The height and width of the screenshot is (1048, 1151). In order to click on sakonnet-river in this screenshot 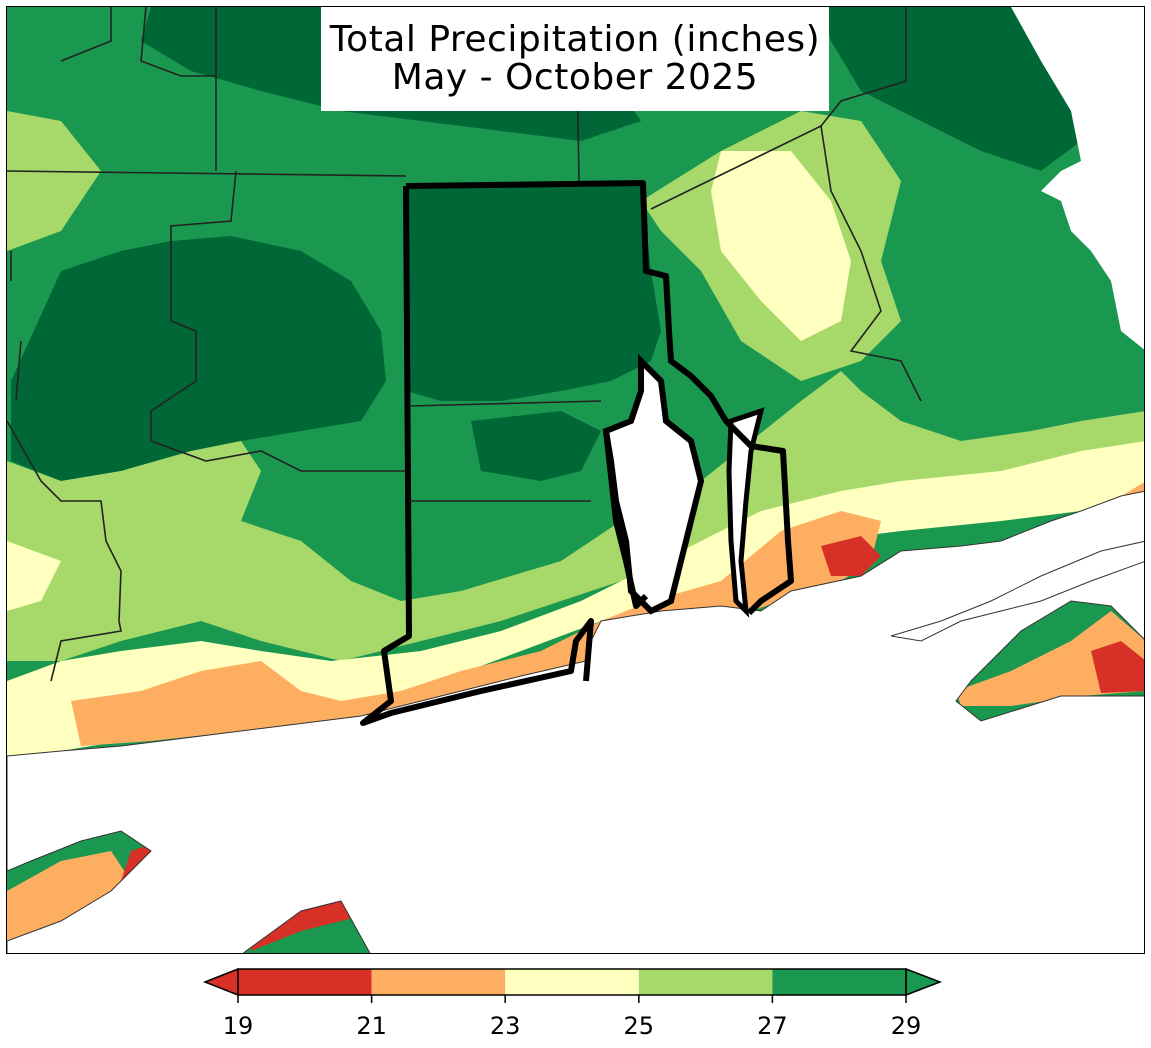, I will do `click(745, 512)`.